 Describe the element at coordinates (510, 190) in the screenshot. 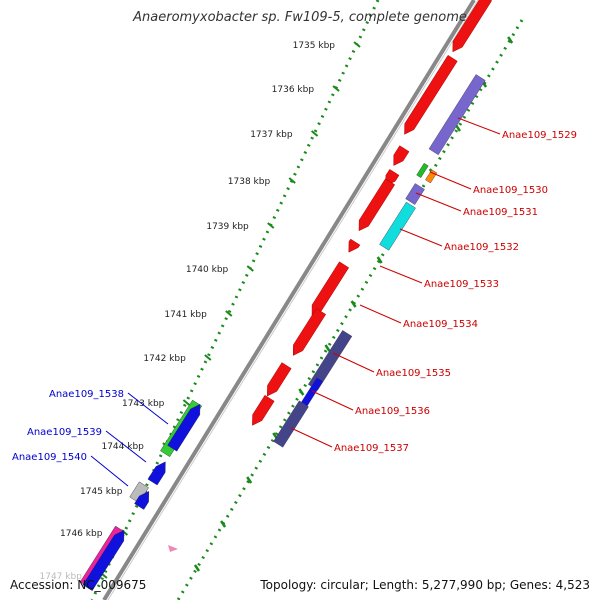

I see `gene-label: Anae109_1530` at that location.